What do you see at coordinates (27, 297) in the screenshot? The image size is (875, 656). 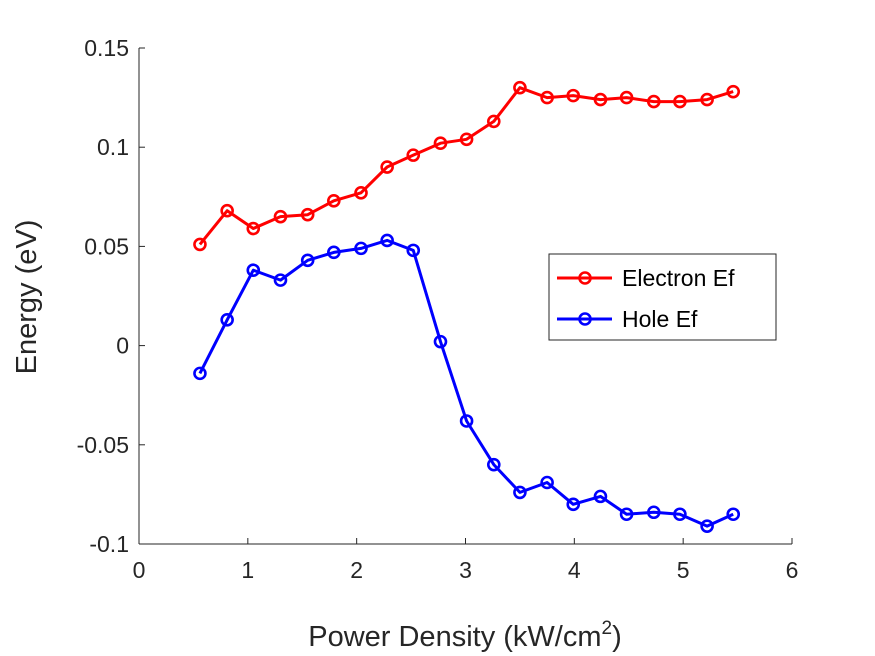 I see `y-axis-title: Energy (eV)` at bounding box center [27, 297].